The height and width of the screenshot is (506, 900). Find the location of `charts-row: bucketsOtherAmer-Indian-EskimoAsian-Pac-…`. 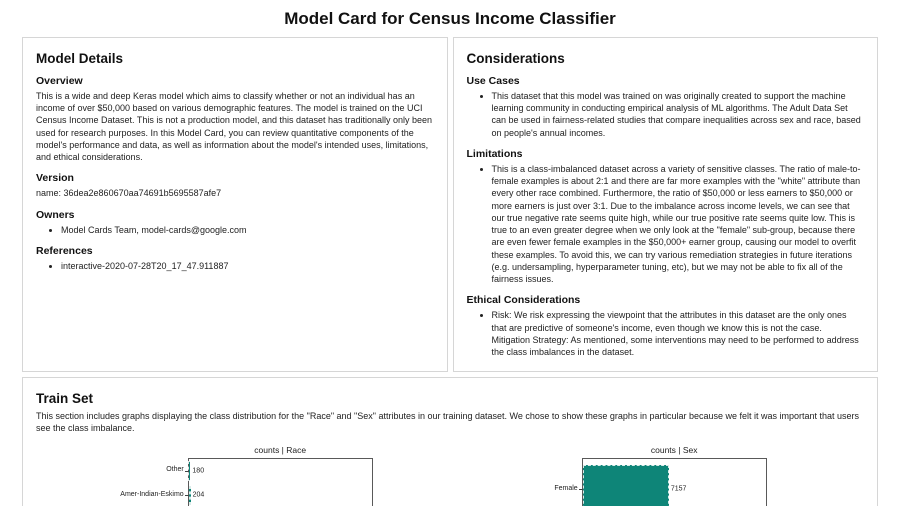

charts-row: bucketsOtherAmer-Indian-EskimoAsian-Pac-… is located at coordinates (450, 475).